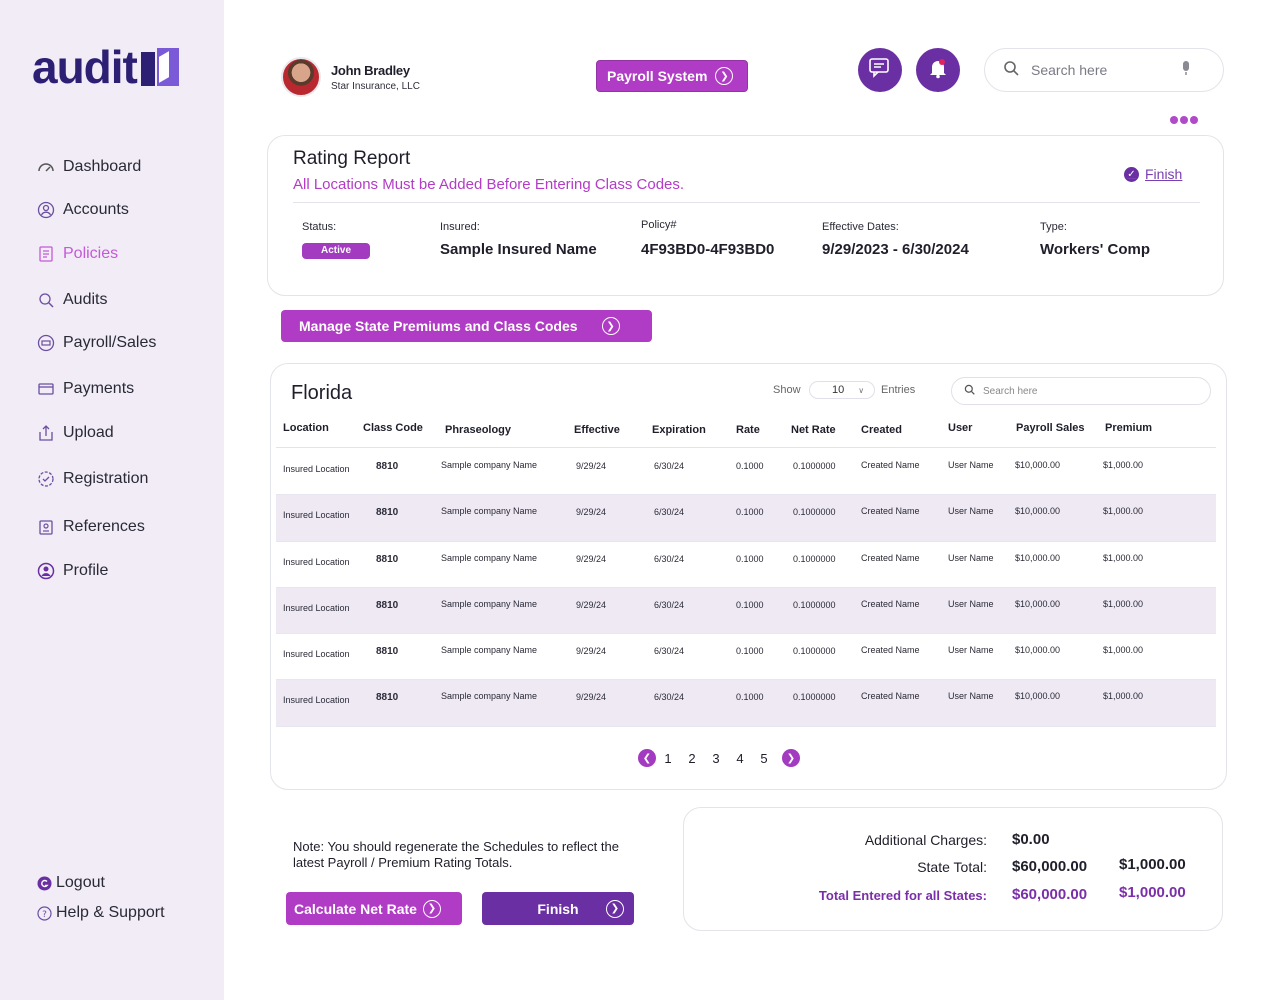  What do you see at coordinates (466, 326) in the screenshot?
I see `manage-state-premiums-button: Manage State Premiums and Class Codes ❯` at bounding box center [466, 326].